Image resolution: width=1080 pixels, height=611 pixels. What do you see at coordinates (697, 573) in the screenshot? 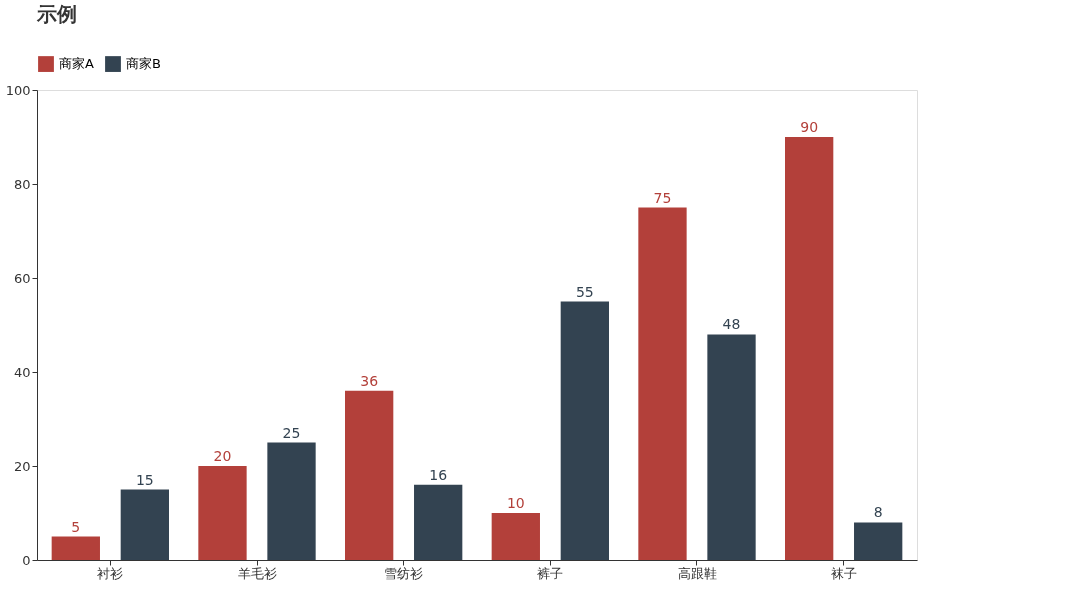
I see `x-tick-label: 高跟鞋` at bounding box center [697, 573].